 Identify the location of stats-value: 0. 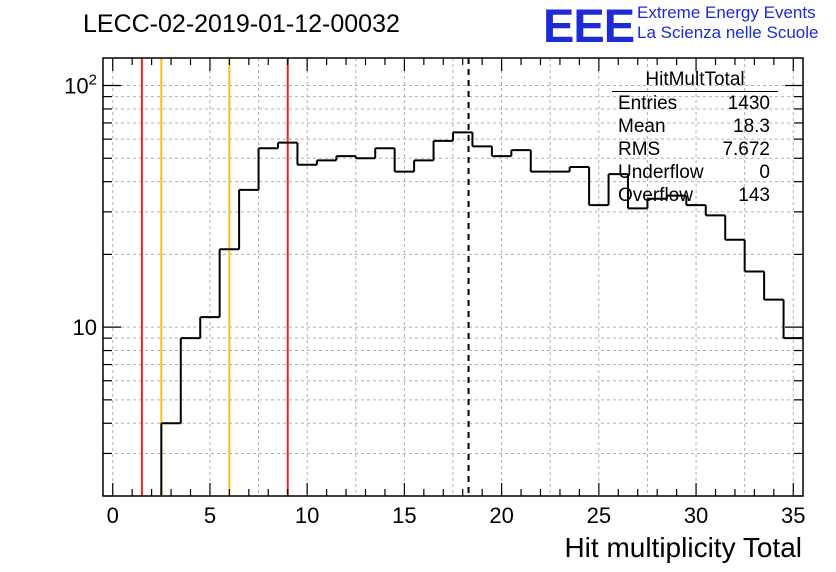
(764, 172).